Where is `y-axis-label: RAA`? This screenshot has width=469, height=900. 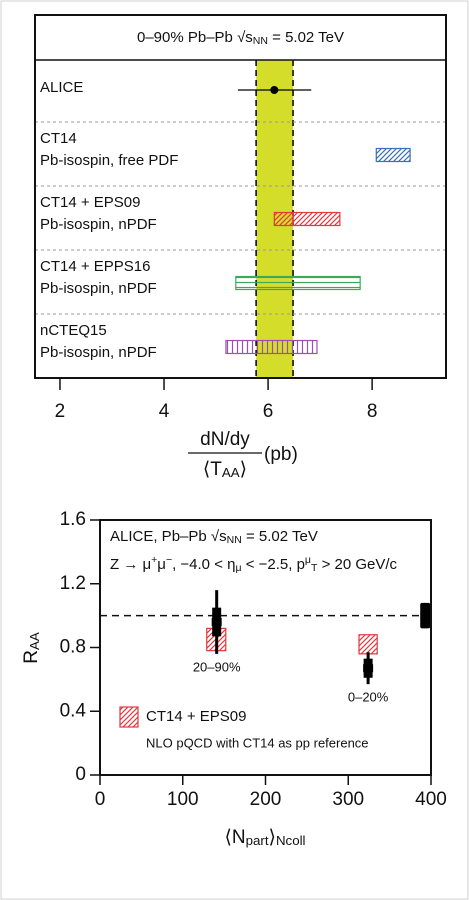
y-axis-label: RAA is located at coordinates (31, 648).